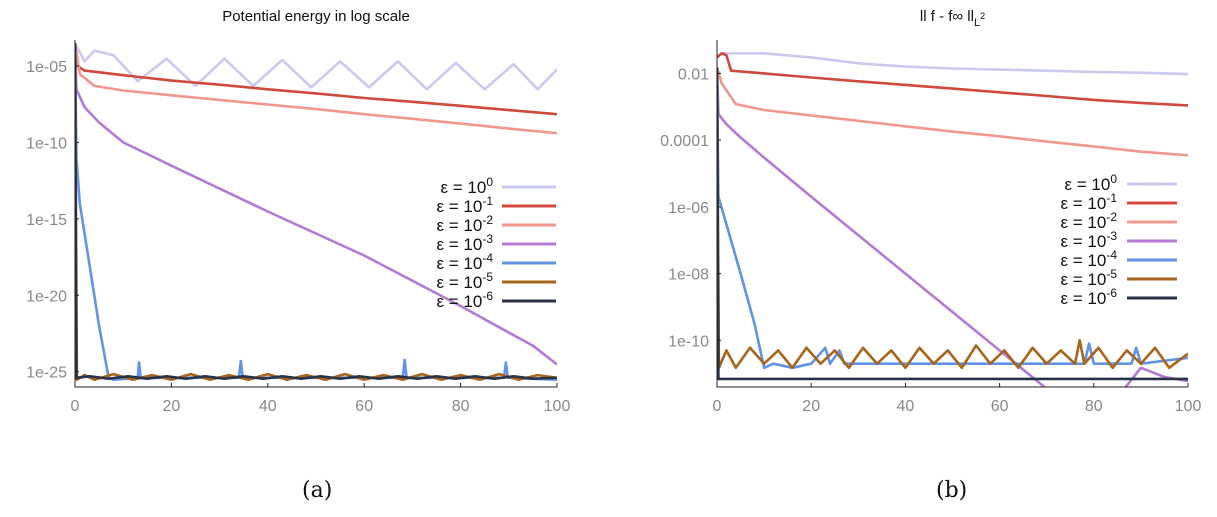  What do you see at coordinates (46, 220) in the screenshot?
I see `y-tick-label: 1e-15` at bounding box center [46, 220].